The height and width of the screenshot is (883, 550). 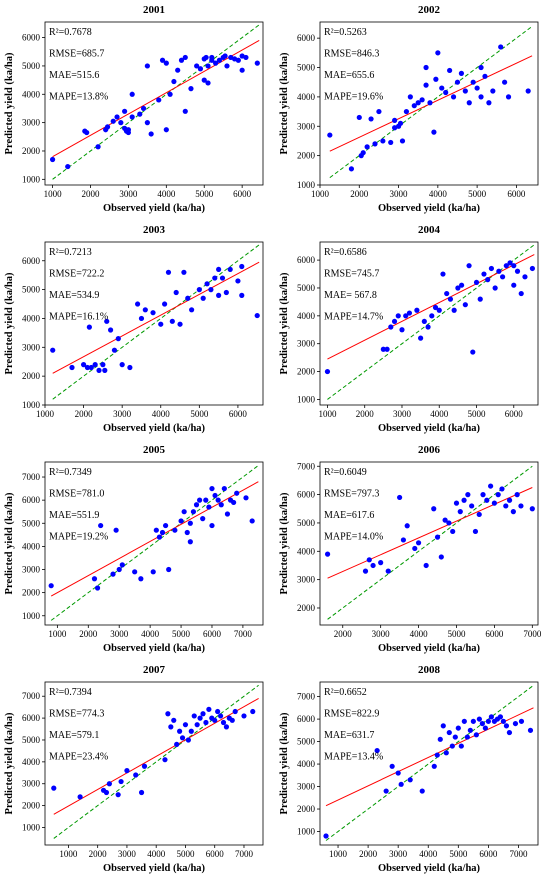 What do you see at coordinates (429, 670) in the screenshot?
I see `chart-title: 2008` at bounding box center [429, 670].